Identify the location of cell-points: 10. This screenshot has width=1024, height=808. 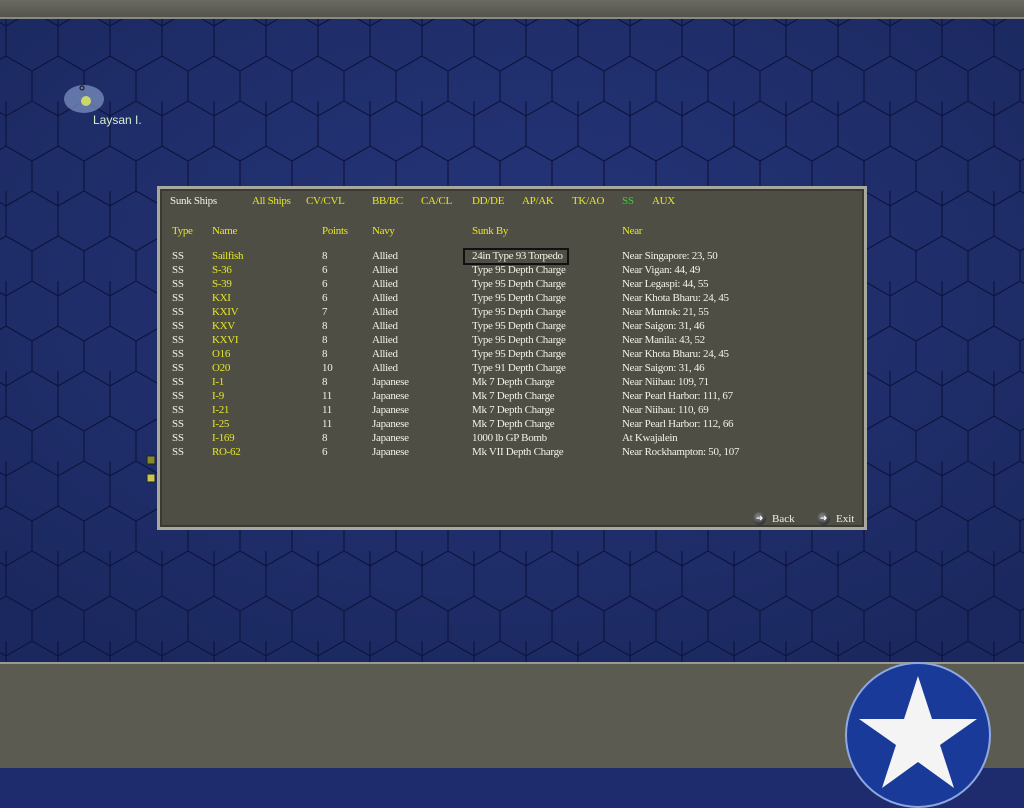
(327, 368).